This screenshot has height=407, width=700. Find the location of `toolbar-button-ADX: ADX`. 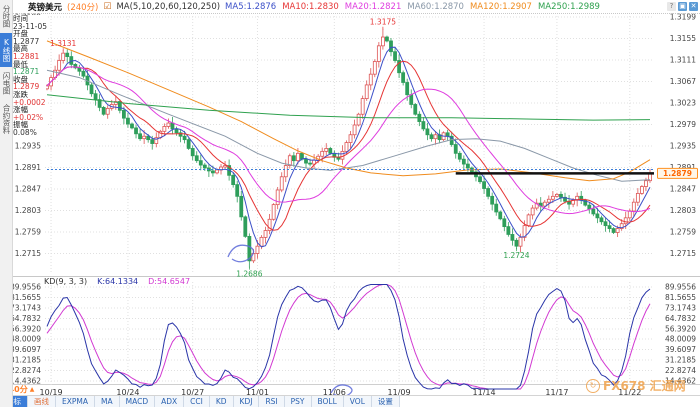

toolbar-button-ADX: ADX is located at coordinates (170, 401).